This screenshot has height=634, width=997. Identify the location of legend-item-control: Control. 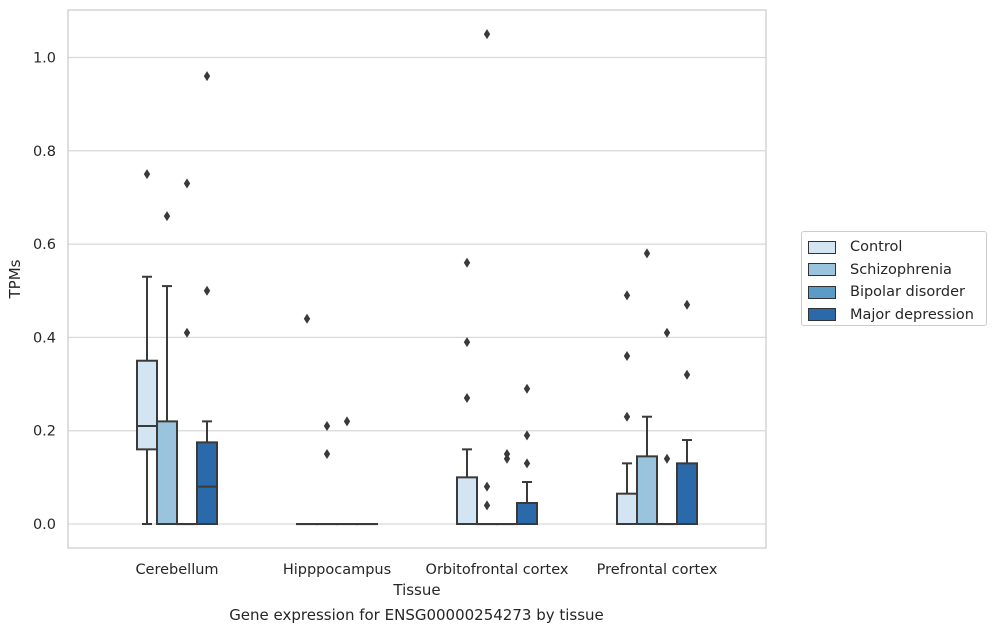
(897, 247).